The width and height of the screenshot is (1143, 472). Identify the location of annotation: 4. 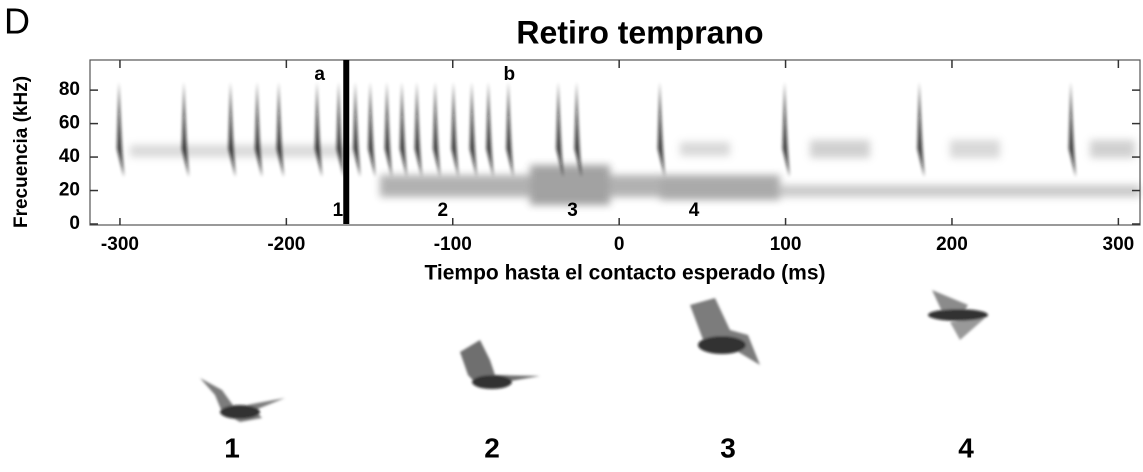
(694, 210).